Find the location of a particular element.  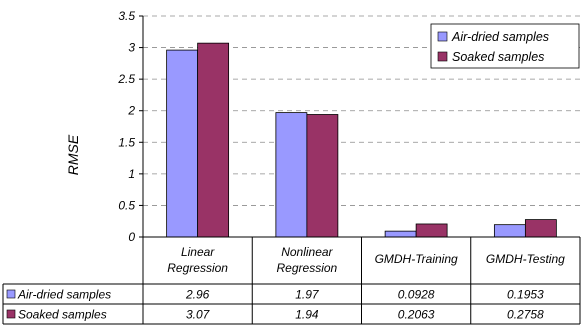

legend-label: Soaked samples is located at coordinates (498, 57).